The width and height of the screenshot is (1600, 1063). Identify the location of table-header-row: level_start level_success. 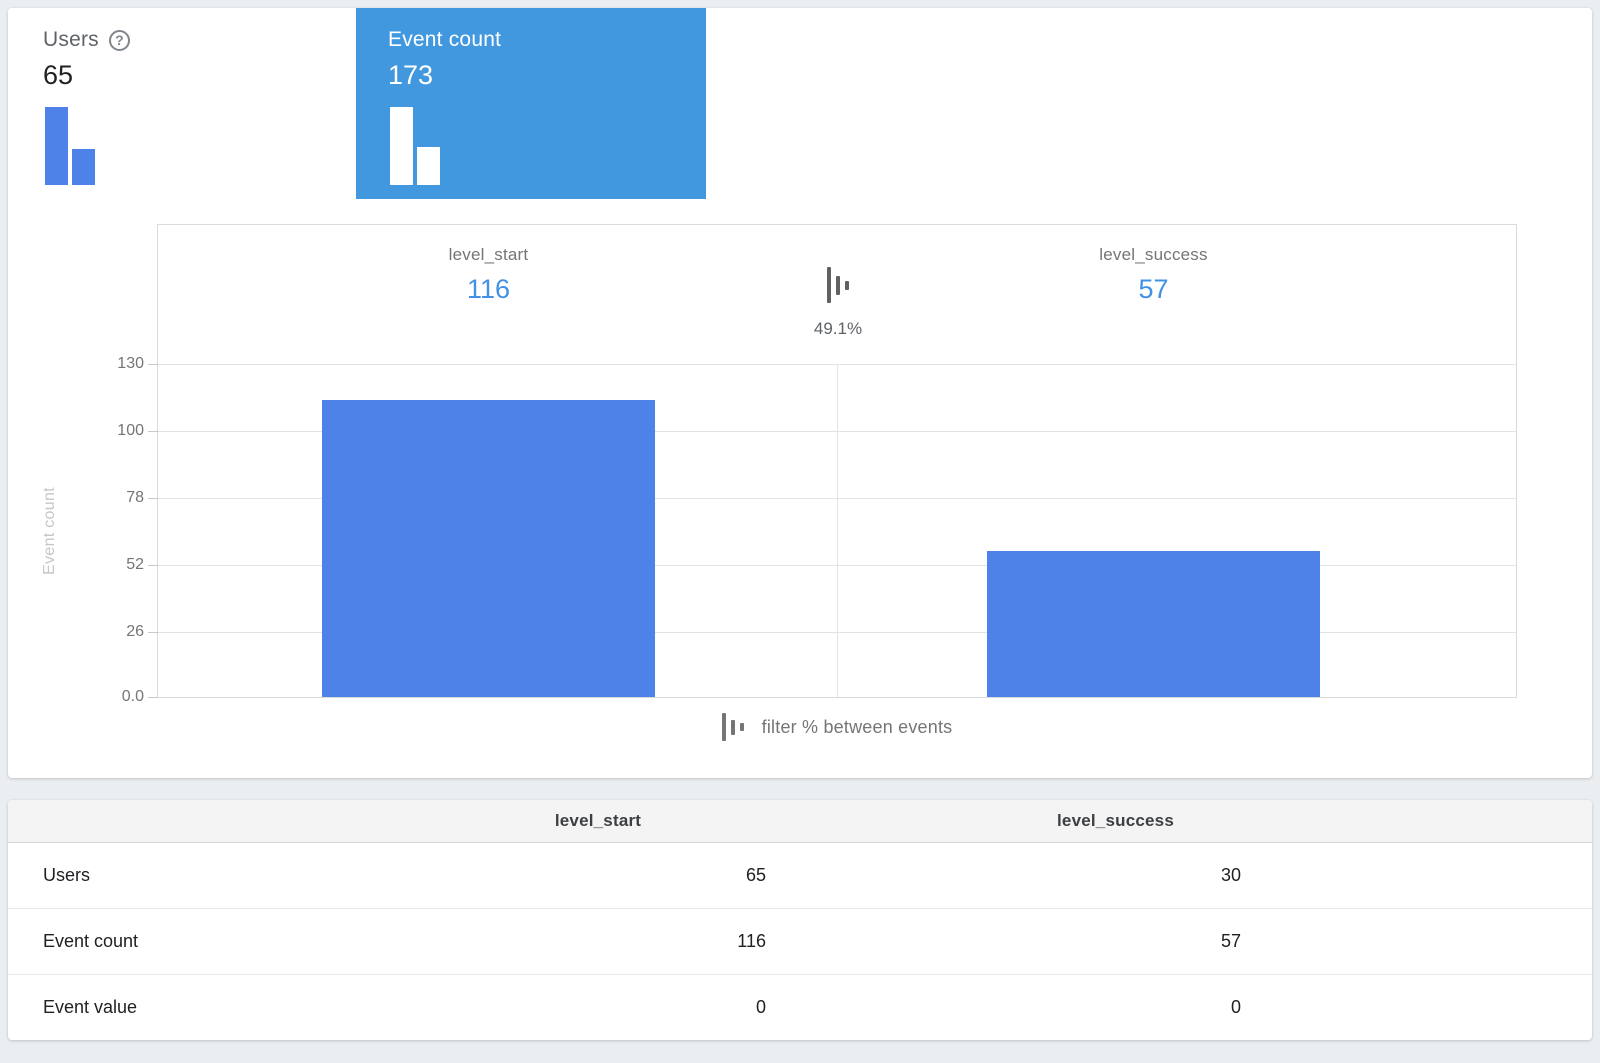
(800, 821).